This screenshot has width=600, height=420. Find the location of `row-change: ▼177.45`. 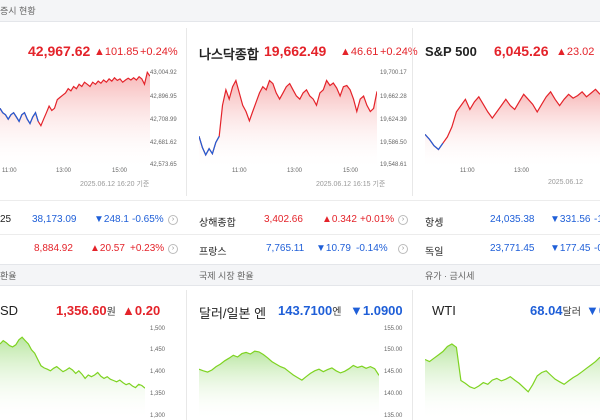

row-change: ▼177.45 is located at coordinates (570, 248).